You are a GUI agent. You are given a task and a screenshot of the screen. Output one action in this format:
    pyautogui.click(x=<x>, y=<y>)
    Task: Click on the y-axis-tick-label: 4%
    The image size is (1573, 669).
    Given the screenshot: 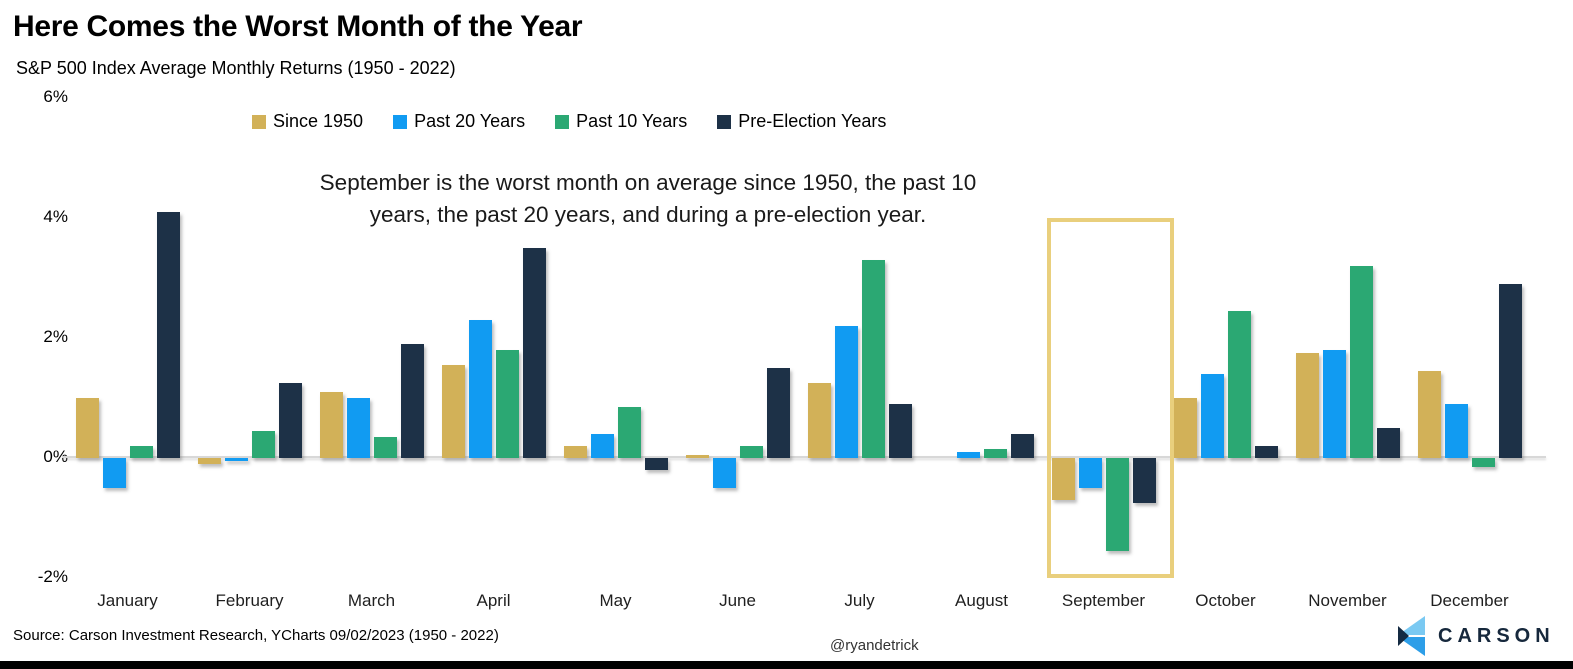 What is the action you would take?
    pyautogui.click(x=55, y=216)
    